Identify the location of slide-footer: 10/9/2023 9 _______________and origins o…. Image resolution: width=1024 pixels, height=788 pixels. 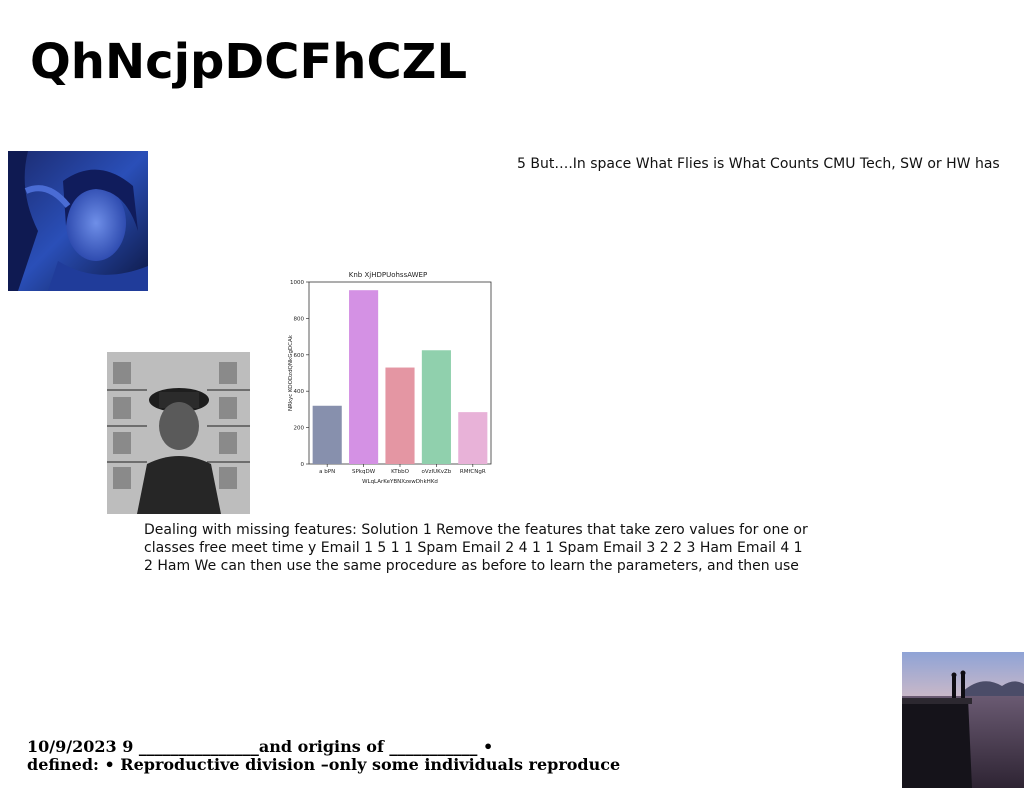
(323, 756).